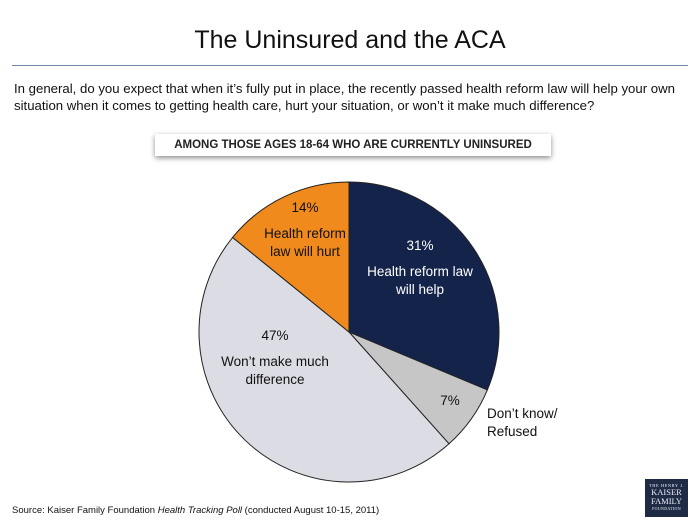 Image resolution: width=700 pixels, height=525 pixels. I want to click on pie-slice-hurt, so click(290, 257).